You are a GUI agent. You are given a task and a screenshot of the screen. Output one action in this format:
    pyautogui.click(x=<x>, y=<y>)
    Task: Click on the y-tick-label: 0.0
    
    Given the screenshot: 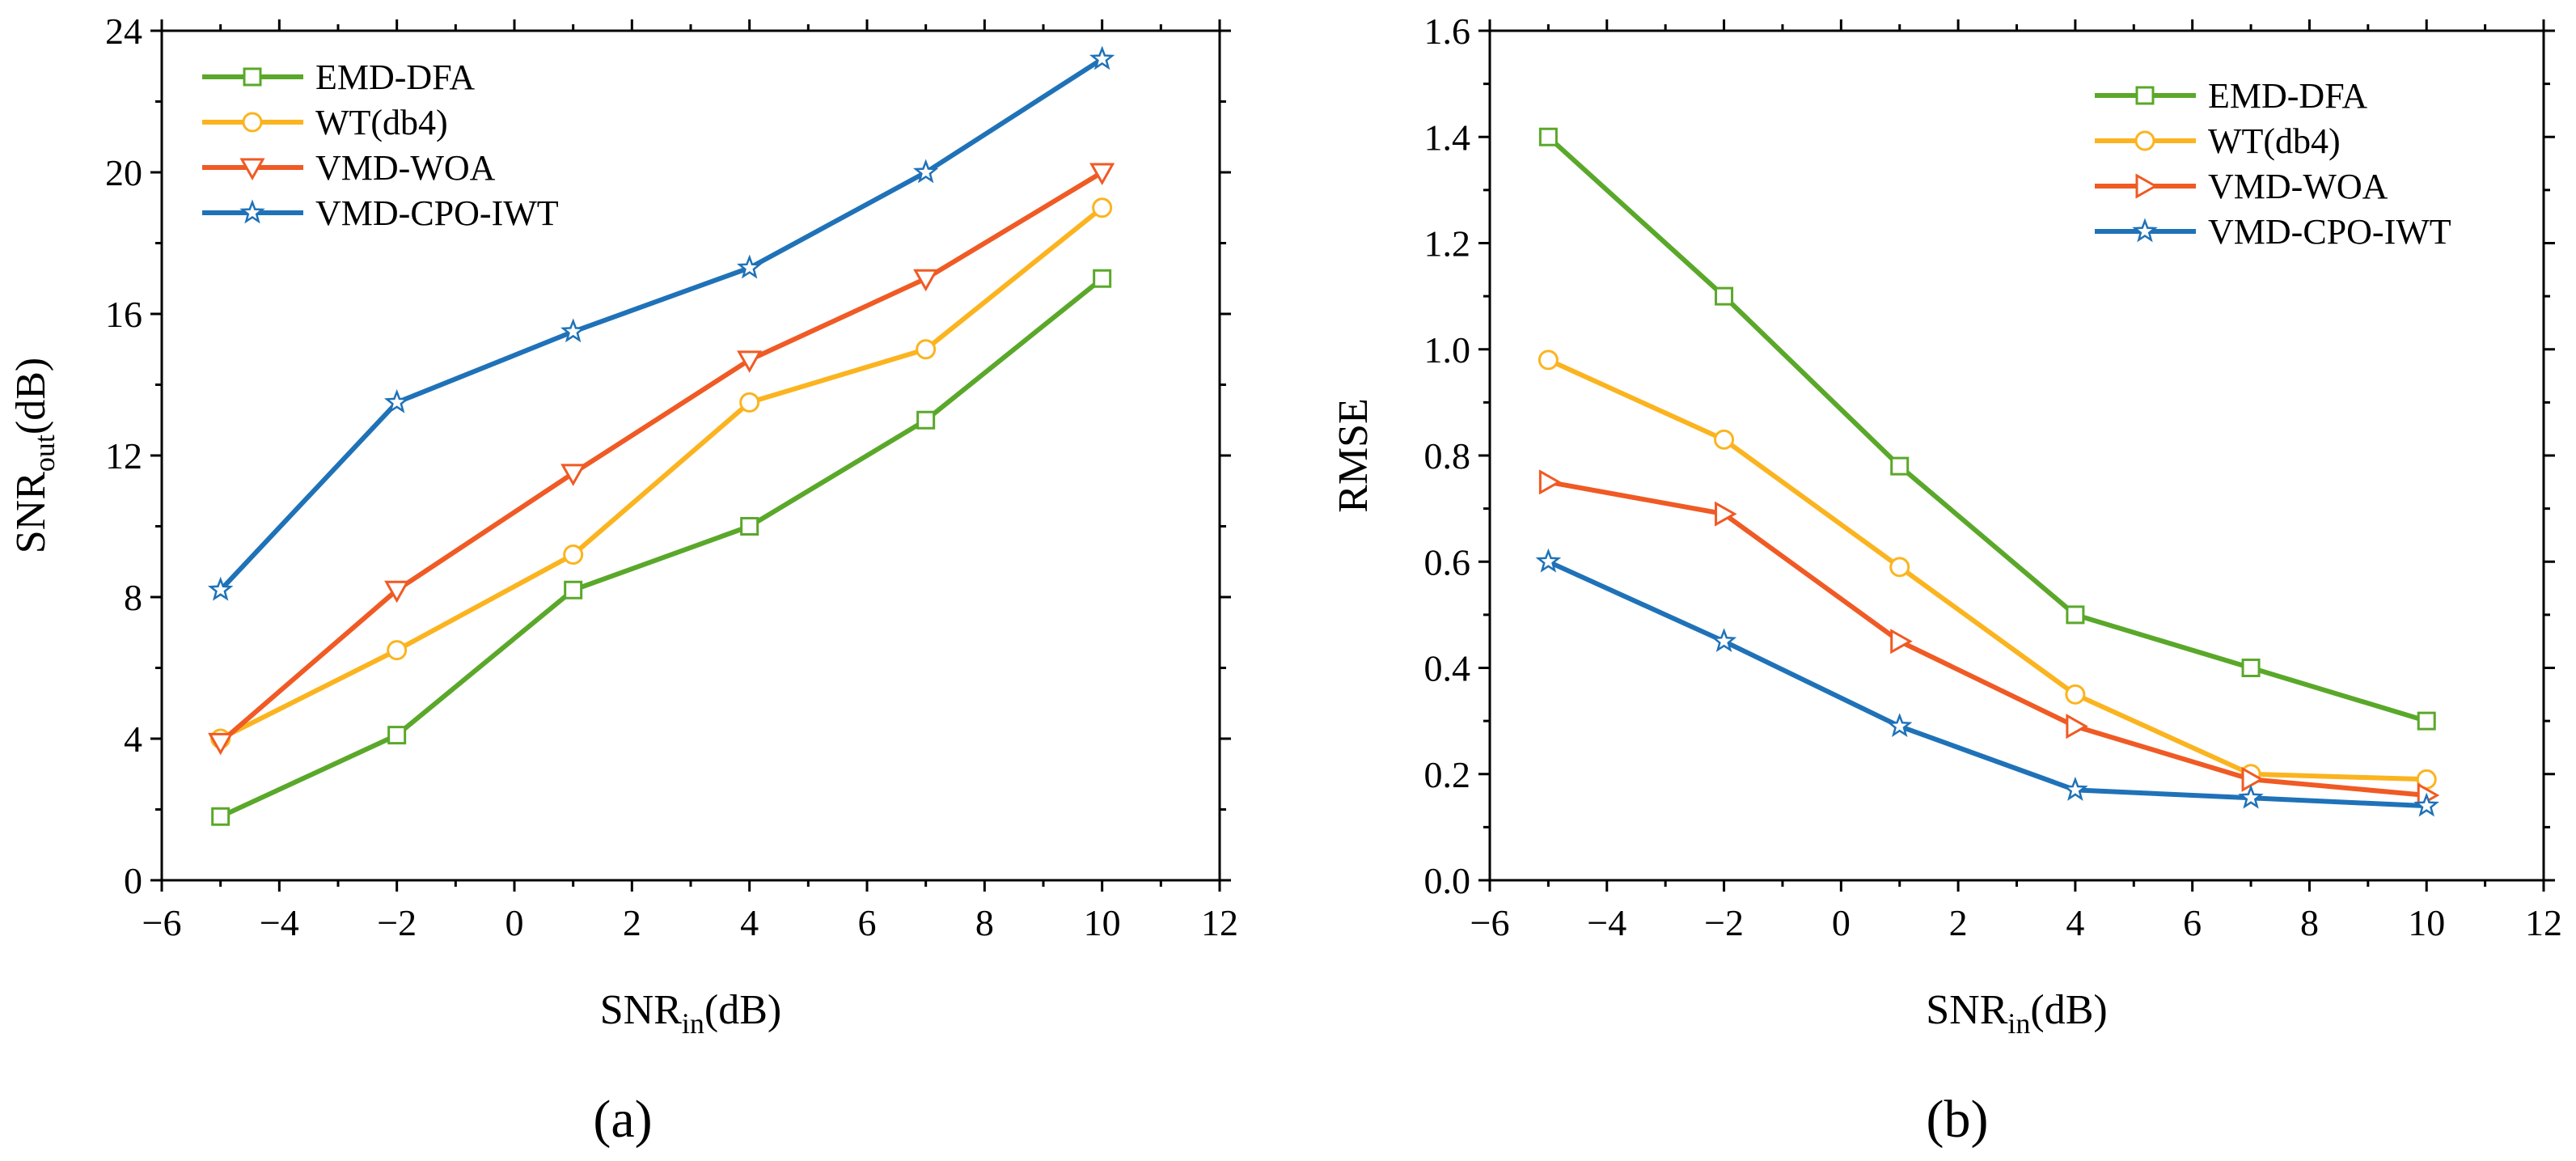 What is the action you would take?
    pyautogui.click(x=1448, y=881)
    